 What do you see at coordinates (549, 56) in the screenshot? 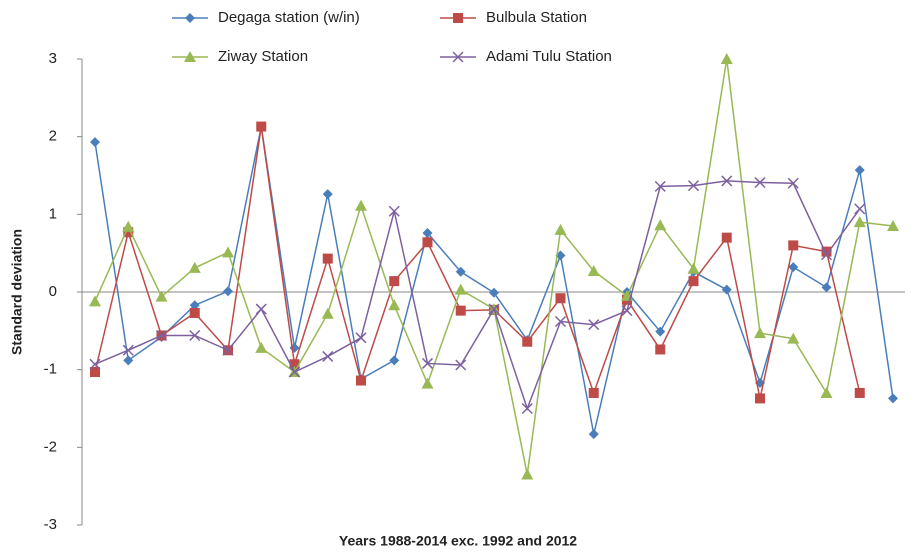
I see `legend-label: Adami Tulu Station` at bounding box center [549, 56].